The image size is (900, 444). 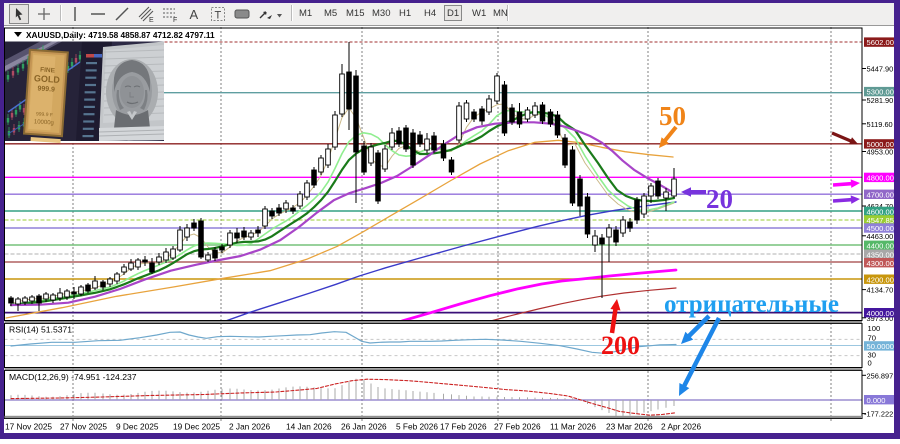 What do you see at coordinates (194, 14) in the screenshot?
I see `svg-text: A` at bounding box center [194, 14].